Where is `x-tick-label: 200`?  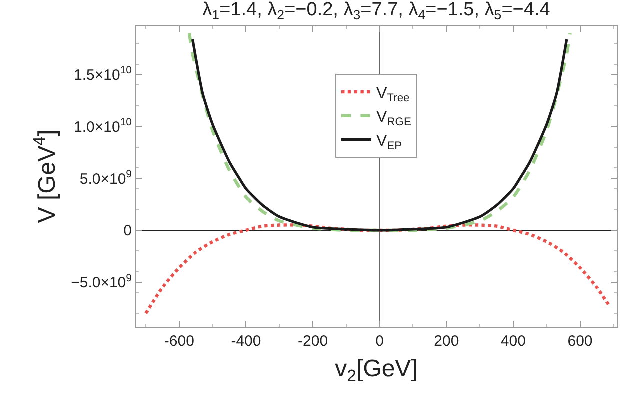
x-tick-label: 200 is located at coordinates (447, 341).